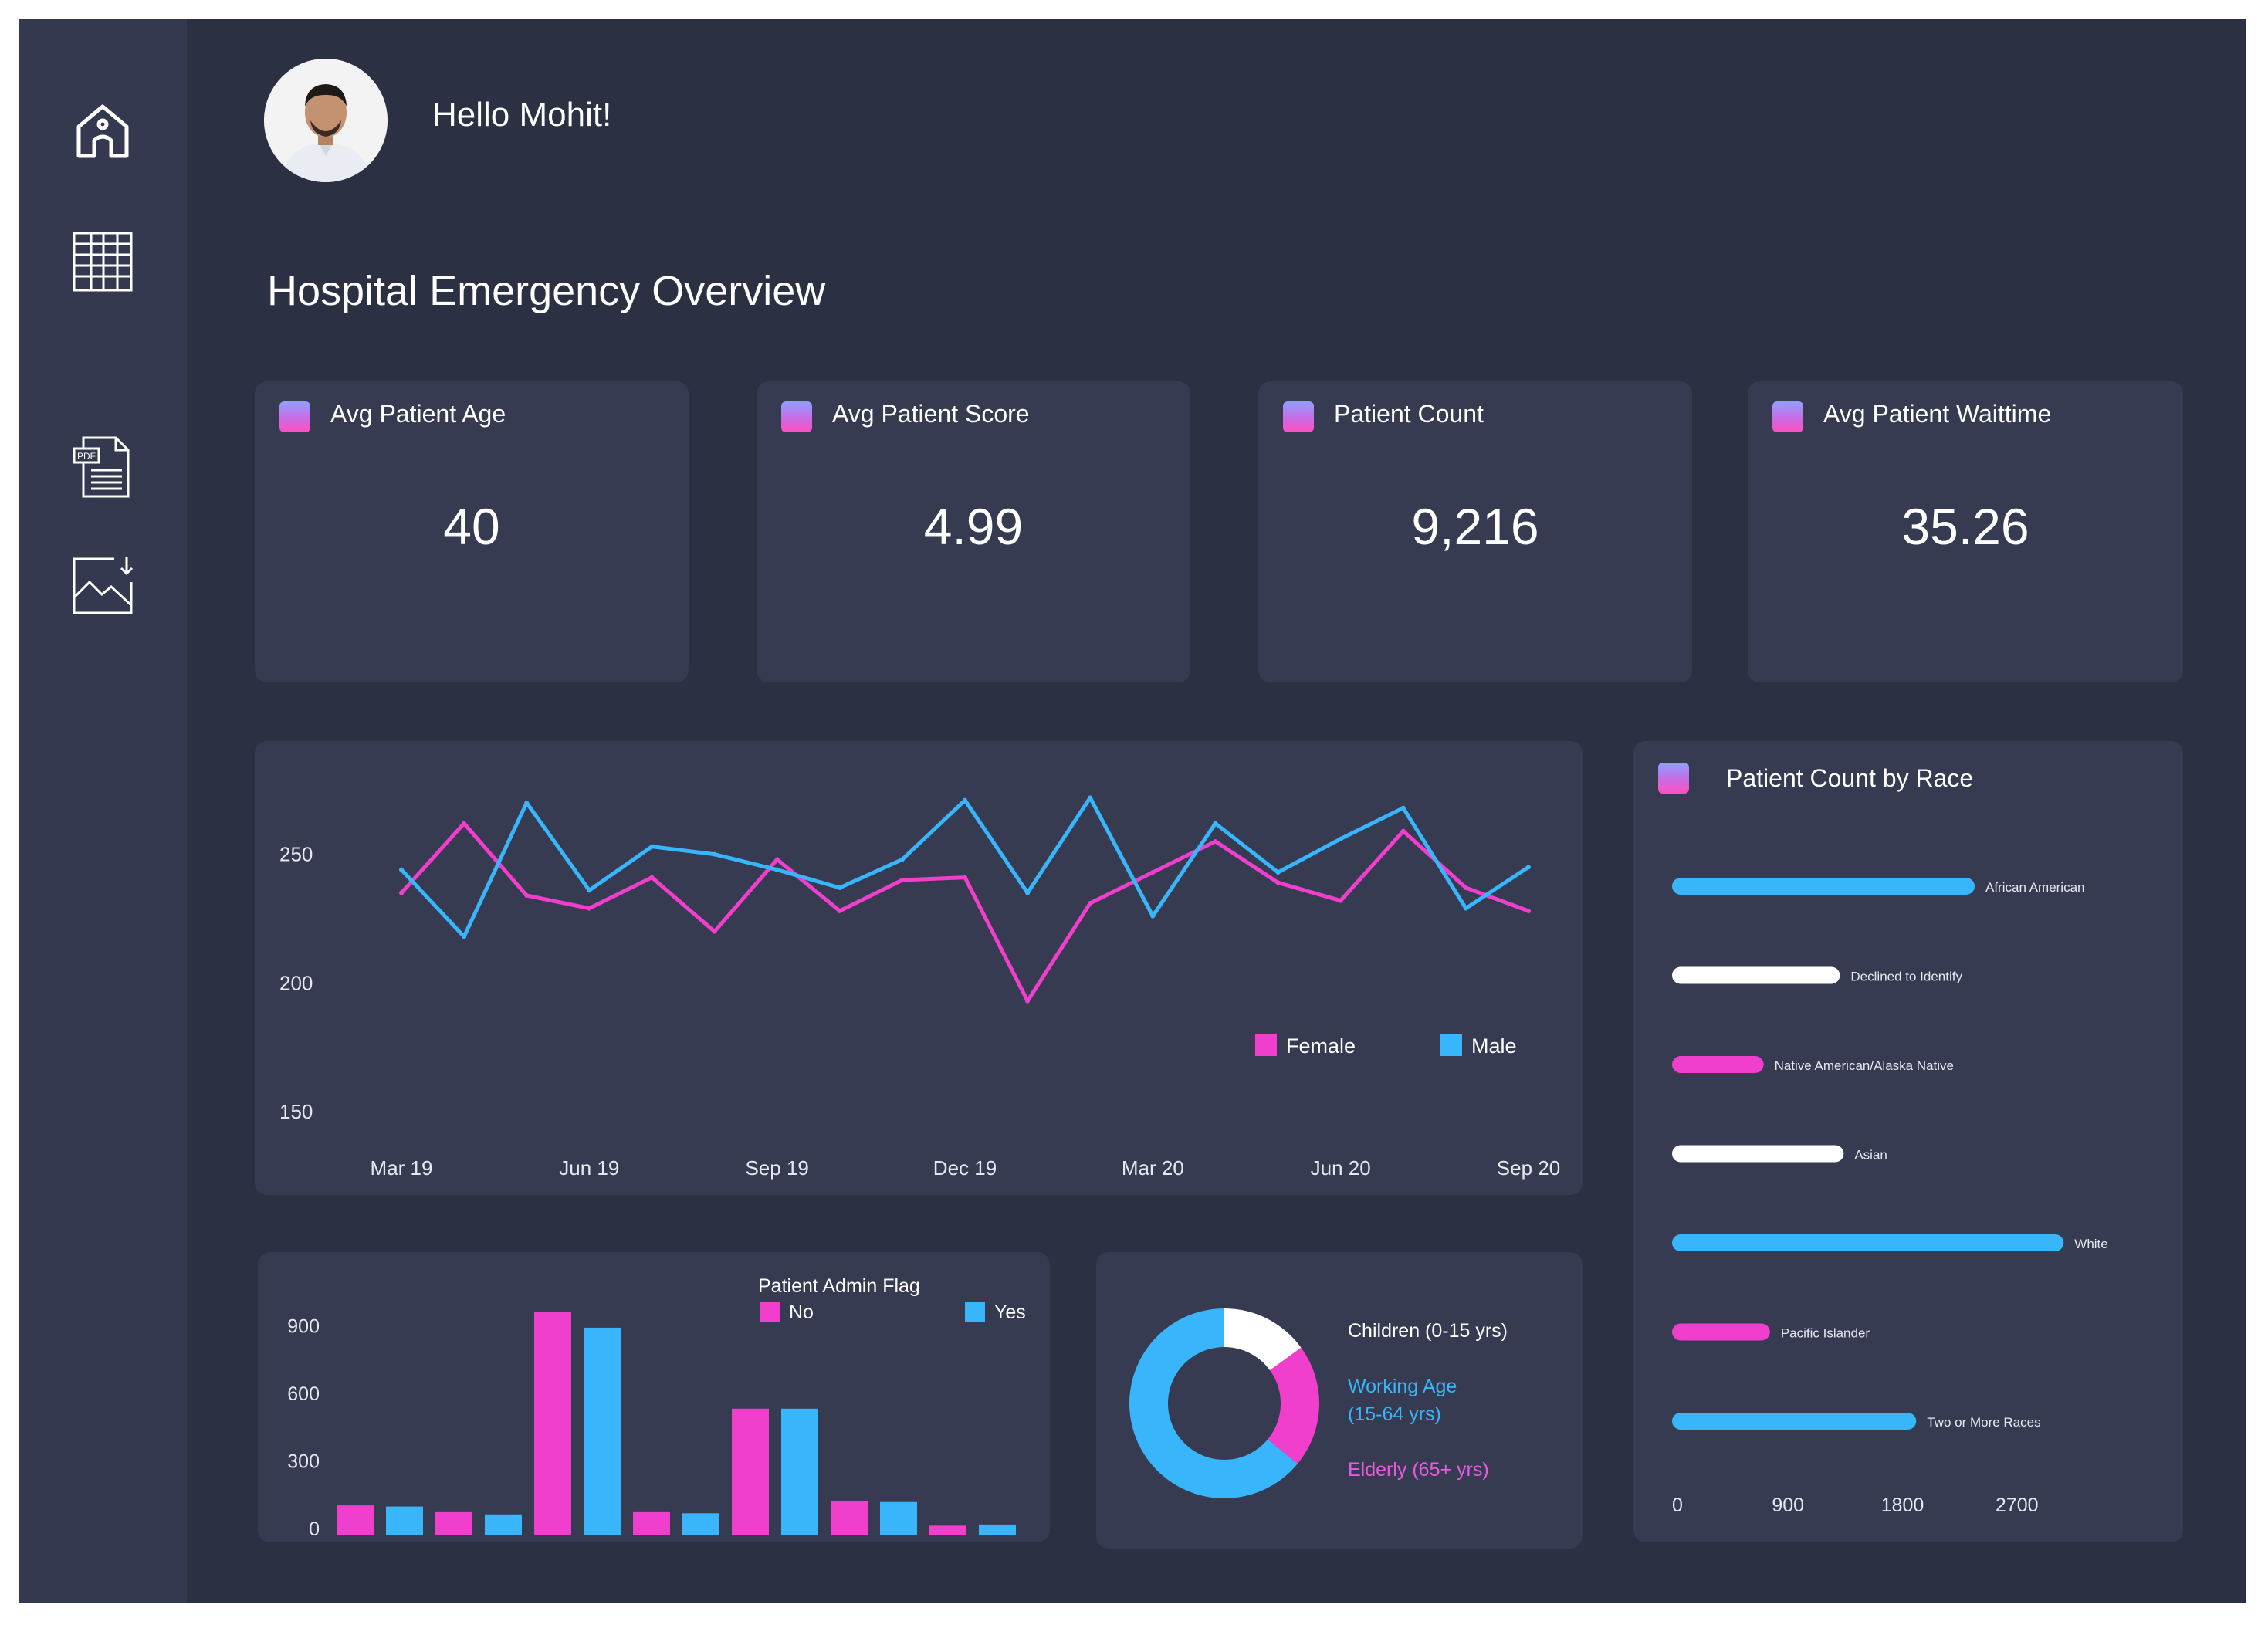 The image size is (2268, 1635). Describe the element at coordinates (2090, 1244) in the screenshot. I see `race-bar-label: White` at that location.